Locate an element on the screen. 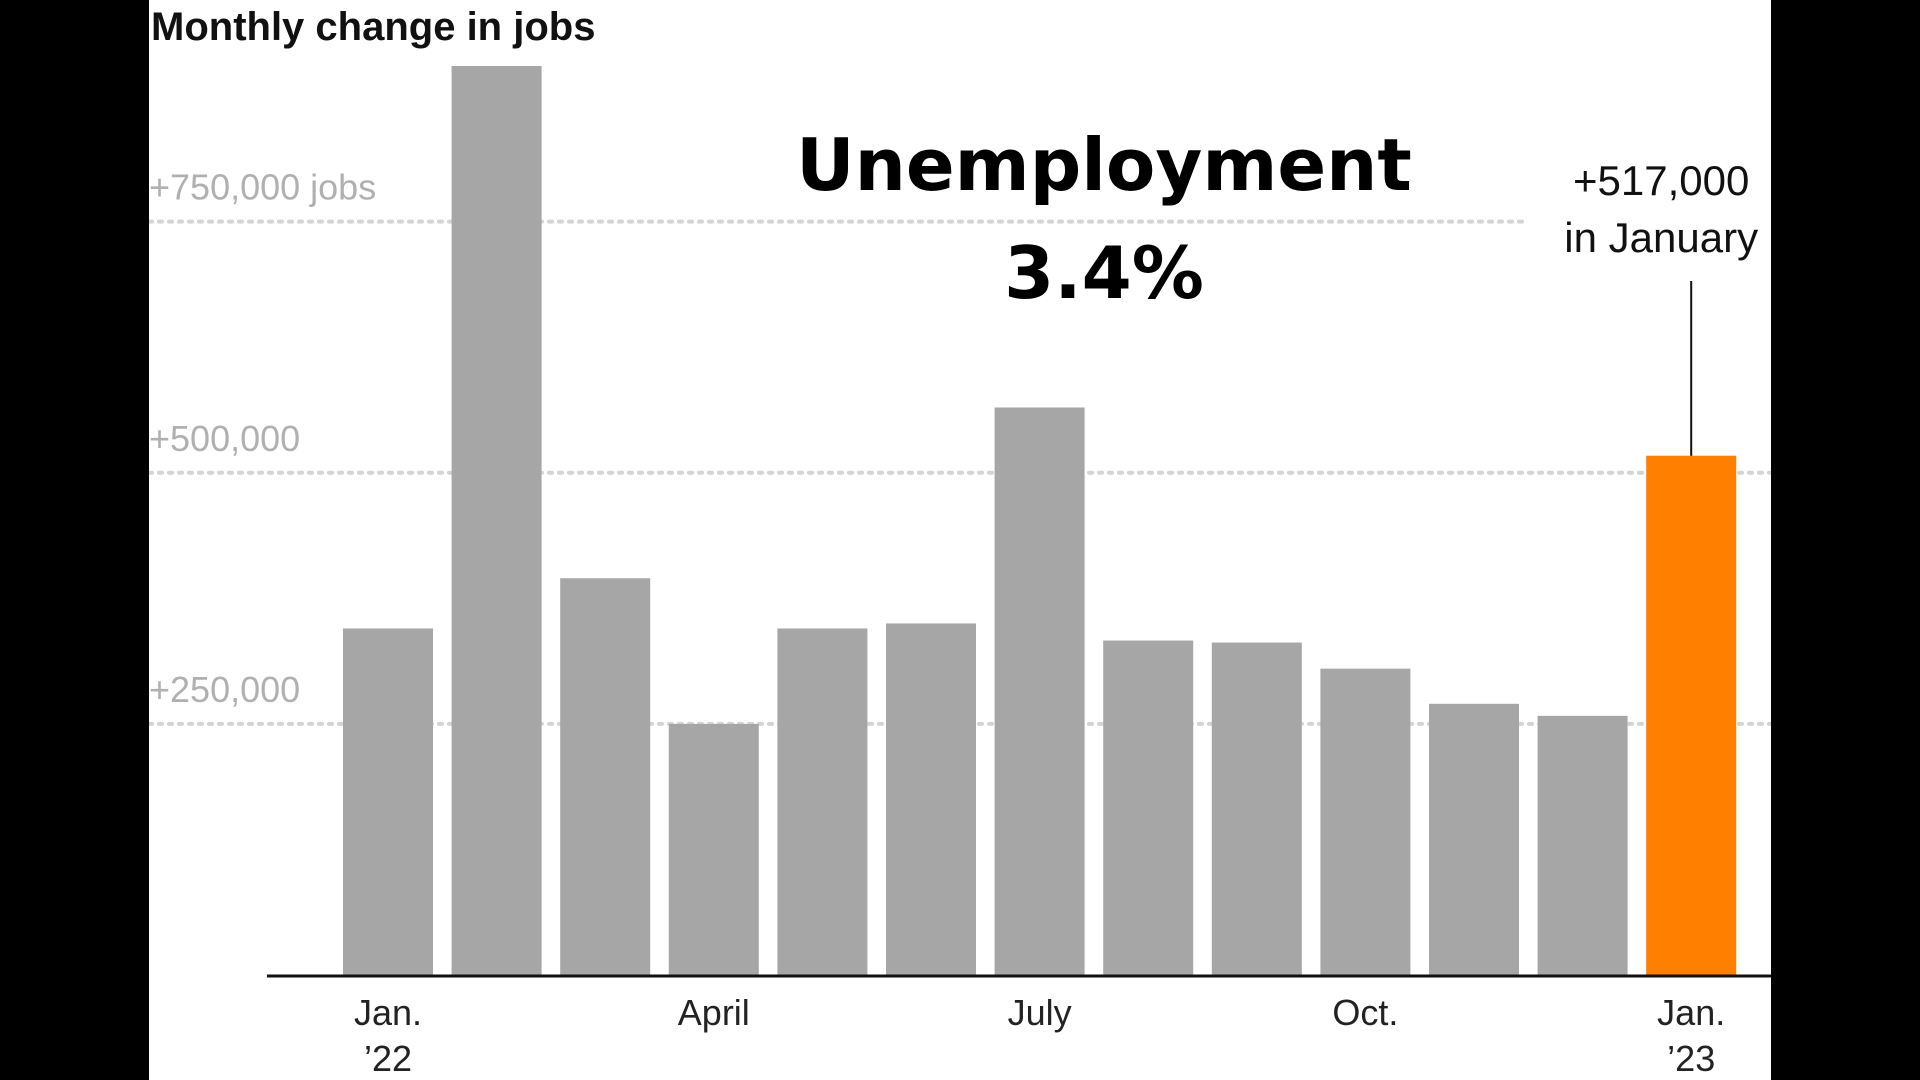  y-tick-label: +500,000 is located at coordinates (224, 438).